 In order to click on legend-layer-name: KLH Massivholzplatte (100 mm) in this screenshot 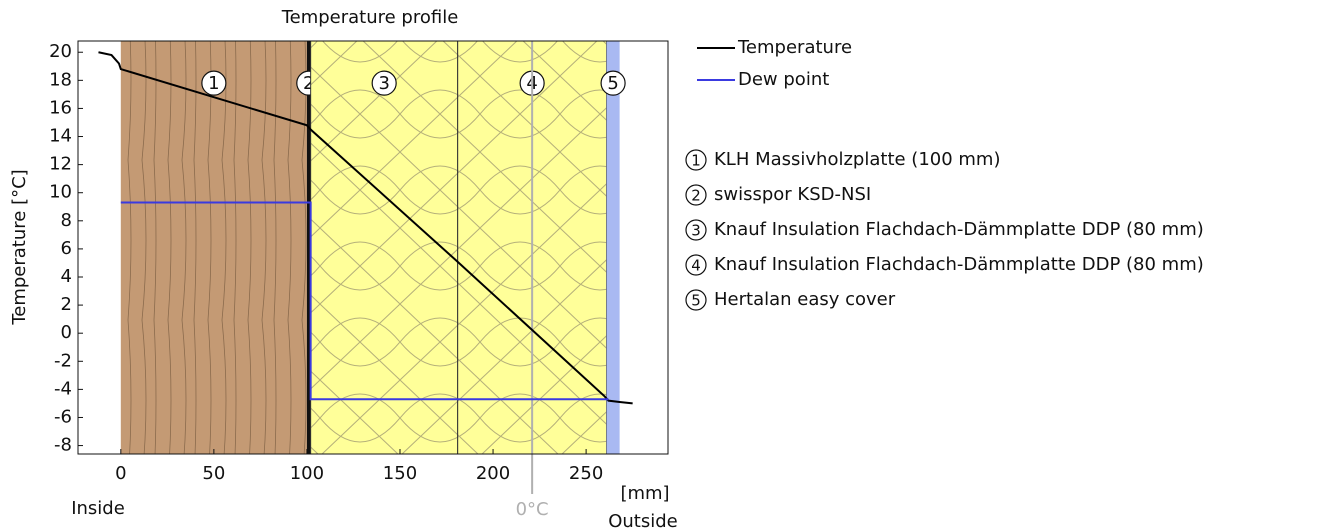, I will do `click(857, 159)`.